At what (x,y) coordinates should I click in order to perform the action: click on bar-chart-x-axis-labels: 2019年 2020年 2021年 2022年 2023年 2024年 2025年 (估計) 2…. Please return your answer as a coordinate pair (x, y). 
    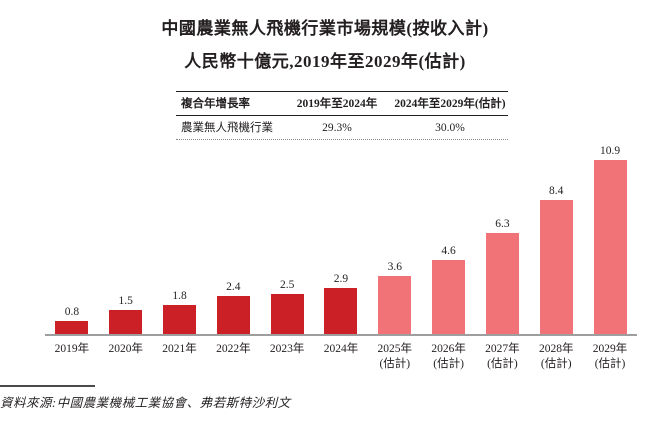
    Looking at the image, I should click on (341, 354).